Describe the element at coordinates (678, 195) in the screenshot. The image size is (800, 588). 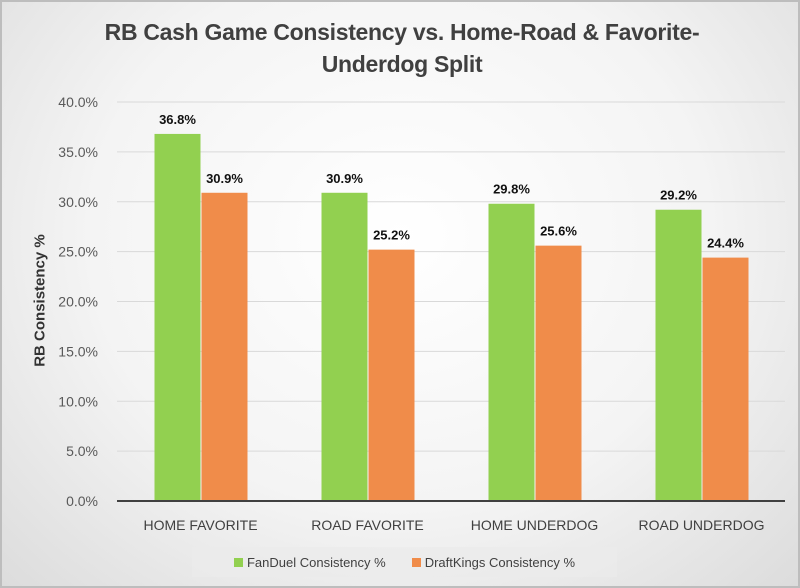
I see `data-label: 29.2%` at that location.